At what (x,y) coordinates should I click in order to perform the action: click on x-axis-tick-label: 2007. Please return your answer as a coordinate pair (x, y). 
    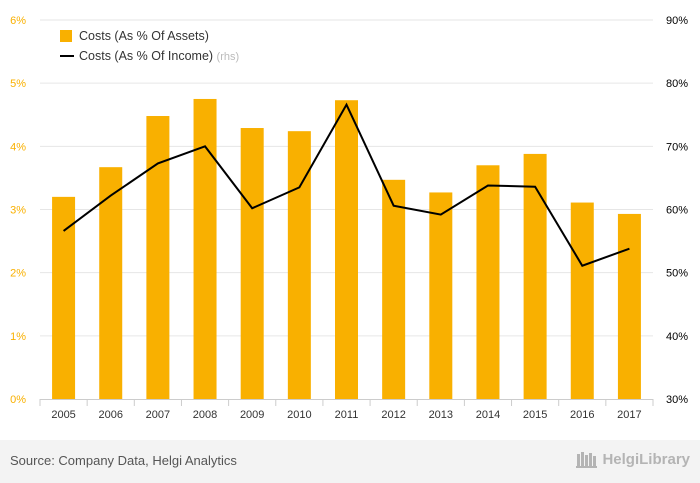
    Looking at the image, I should click on (158, 415).